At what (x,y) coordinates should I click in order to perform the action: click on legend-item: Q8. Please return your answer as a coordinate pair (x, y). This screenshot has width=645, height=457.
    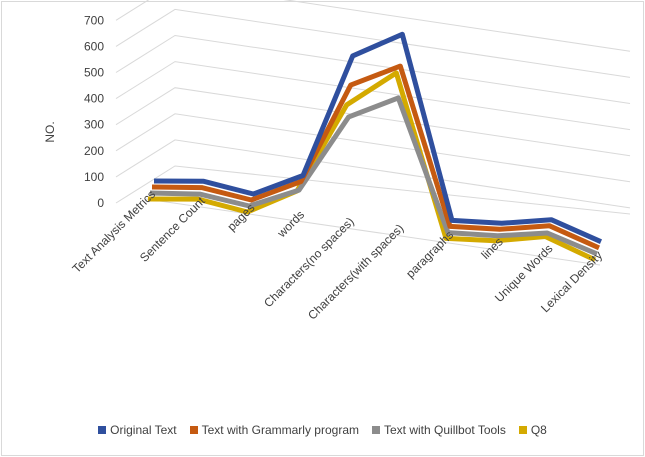
    Looking at the image, I should click on (532, 430).